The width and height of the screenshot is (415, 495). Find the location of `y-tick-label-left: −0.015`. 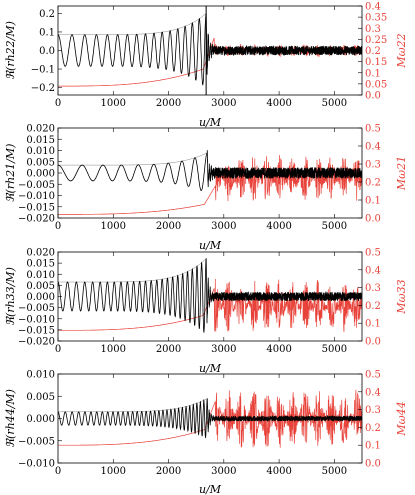

y-tick-label-left: −0.015 is located at coordinates (36, 330).